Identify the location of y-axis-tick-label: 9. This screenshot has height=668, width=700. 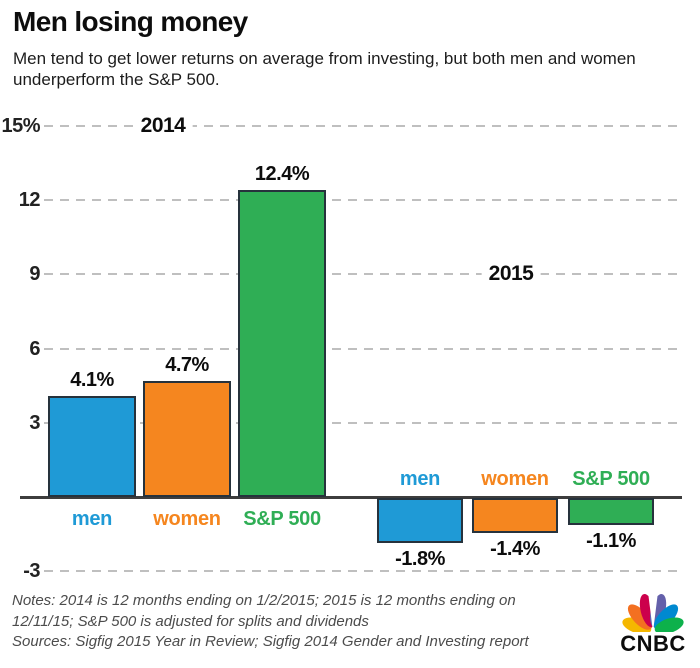
(34, 274).